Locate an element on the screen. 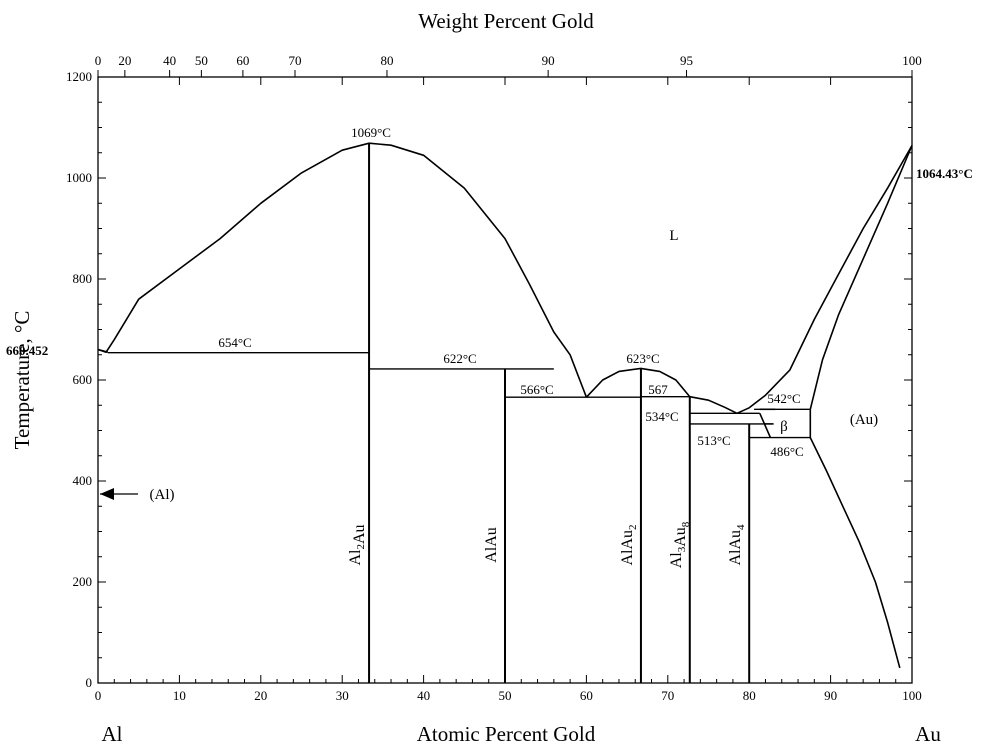 The width and height of the screenshot is (1000, 747). right-end-label: Au is located at coordinates (928, 734).